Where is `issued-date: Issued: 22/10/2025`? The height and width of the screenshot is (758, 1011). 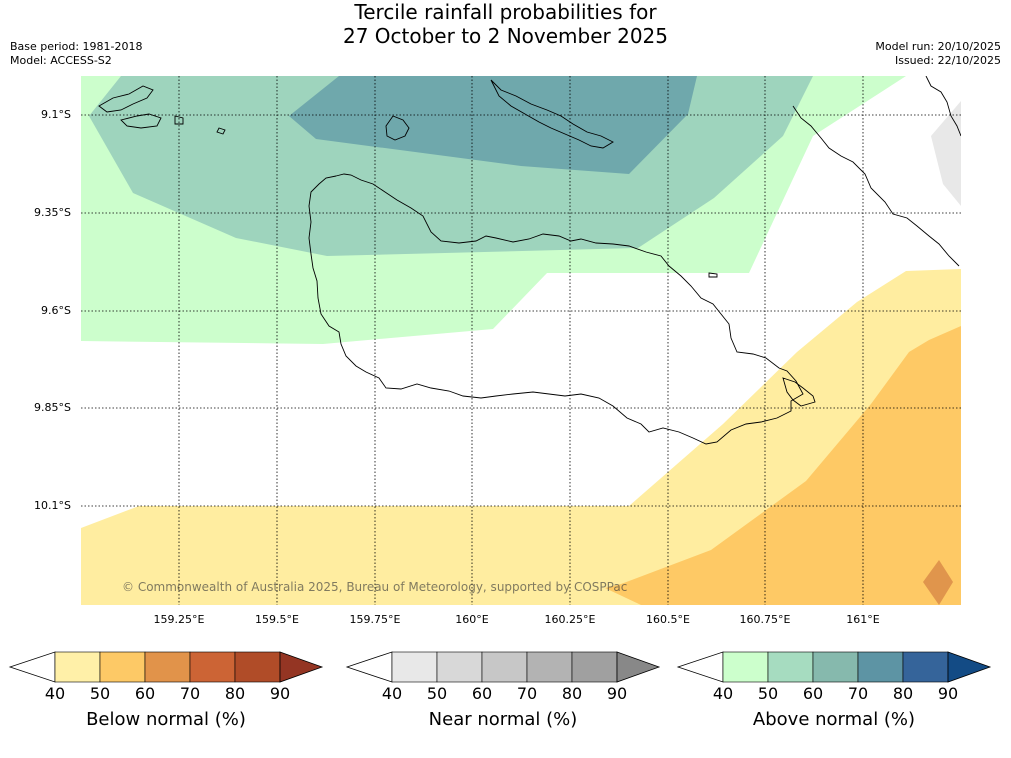
issued-date: Issued: 22/10/2025 is located at coordinates (947, 60).